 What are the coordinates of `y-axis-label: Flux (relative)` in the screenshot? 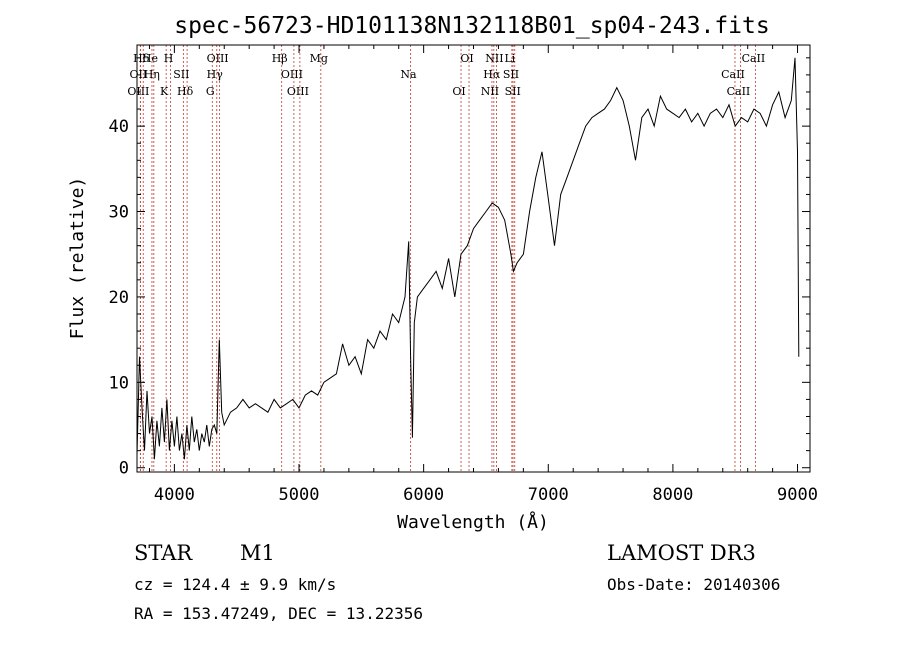 It's located at (77, 258).